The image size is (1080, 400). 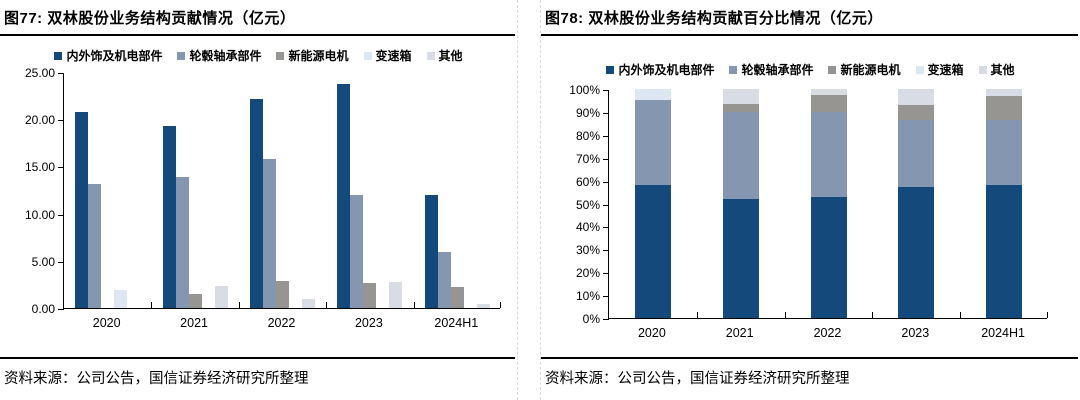 What do you see at coordinates (393, 56) in the screenshot?
I see `legend-label: 变速箱` at bounding box center [393, 56].